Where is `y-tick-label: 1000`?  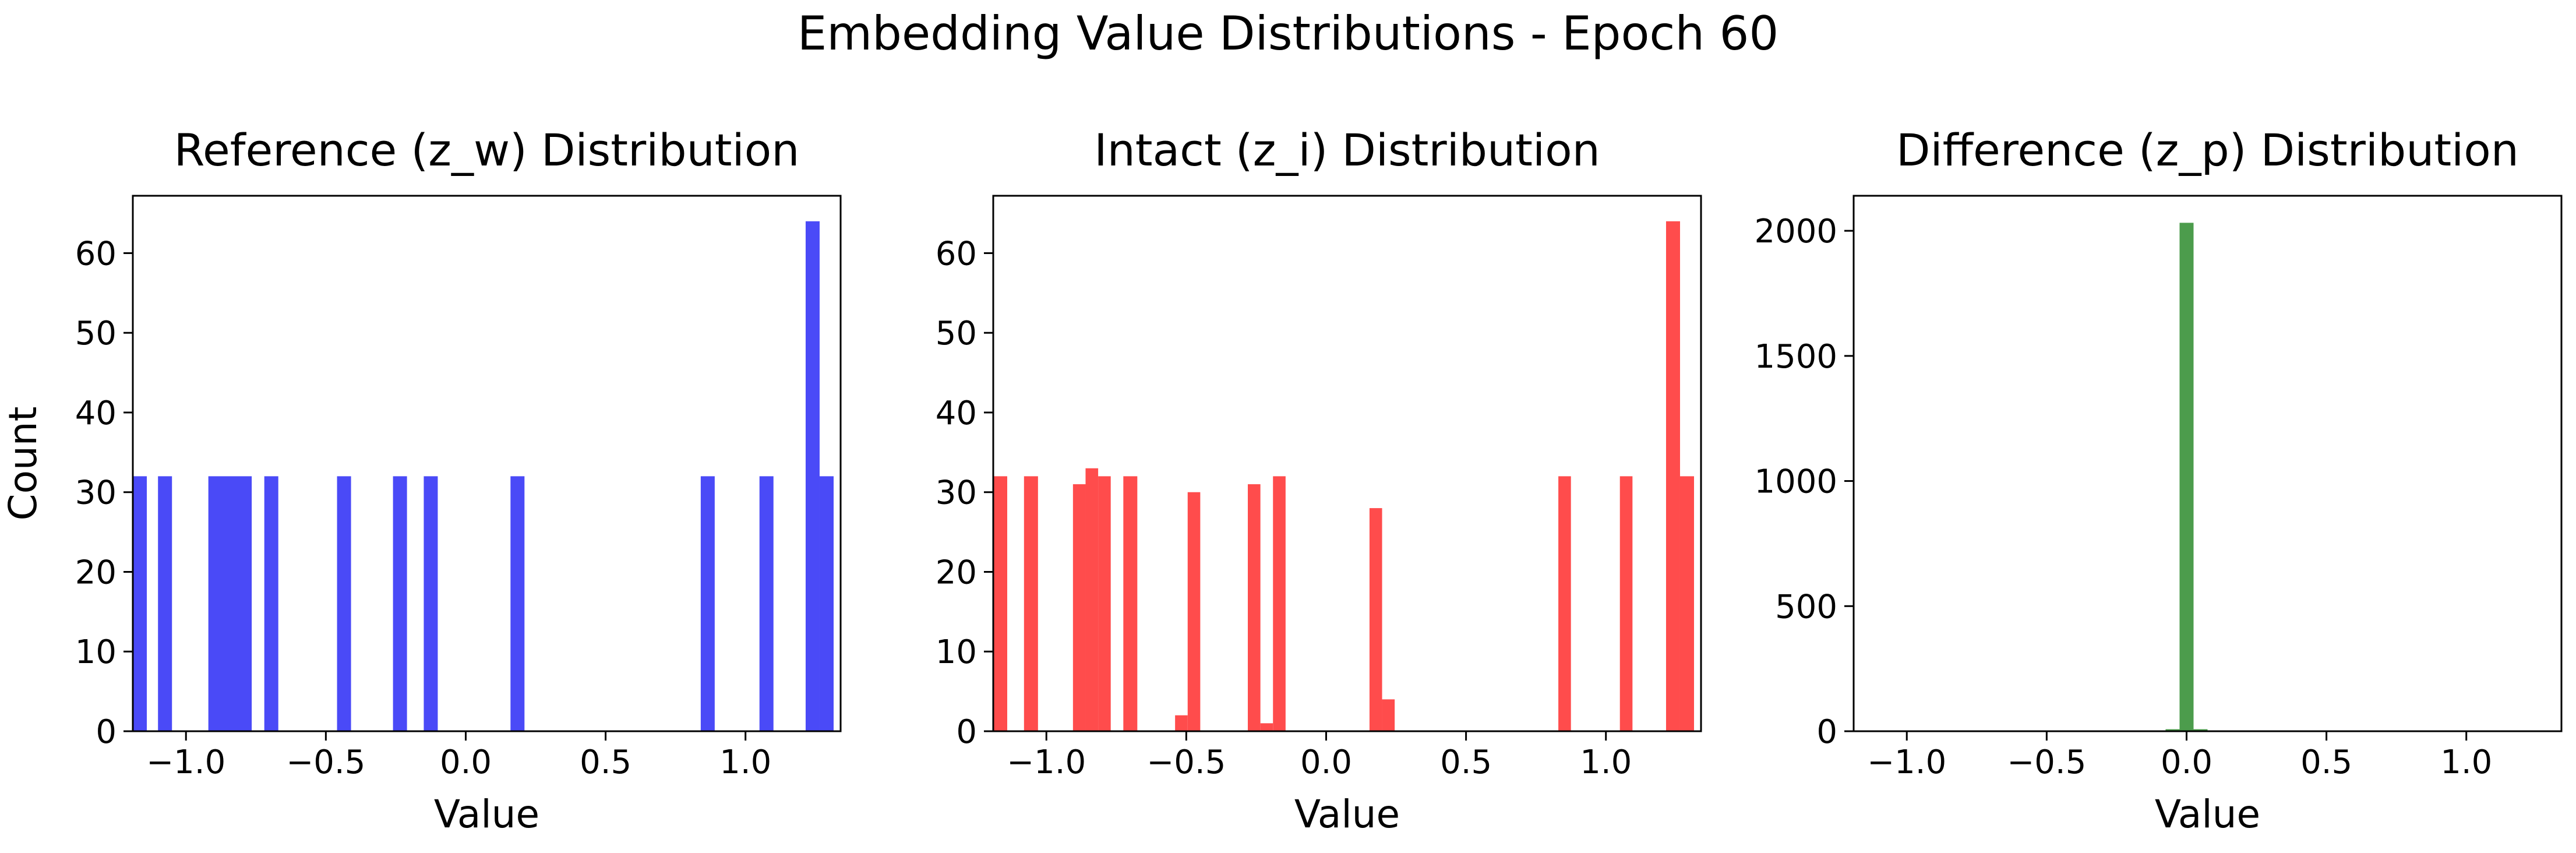
y-tick-label: 1000 is located at coordinates (1796, 482).